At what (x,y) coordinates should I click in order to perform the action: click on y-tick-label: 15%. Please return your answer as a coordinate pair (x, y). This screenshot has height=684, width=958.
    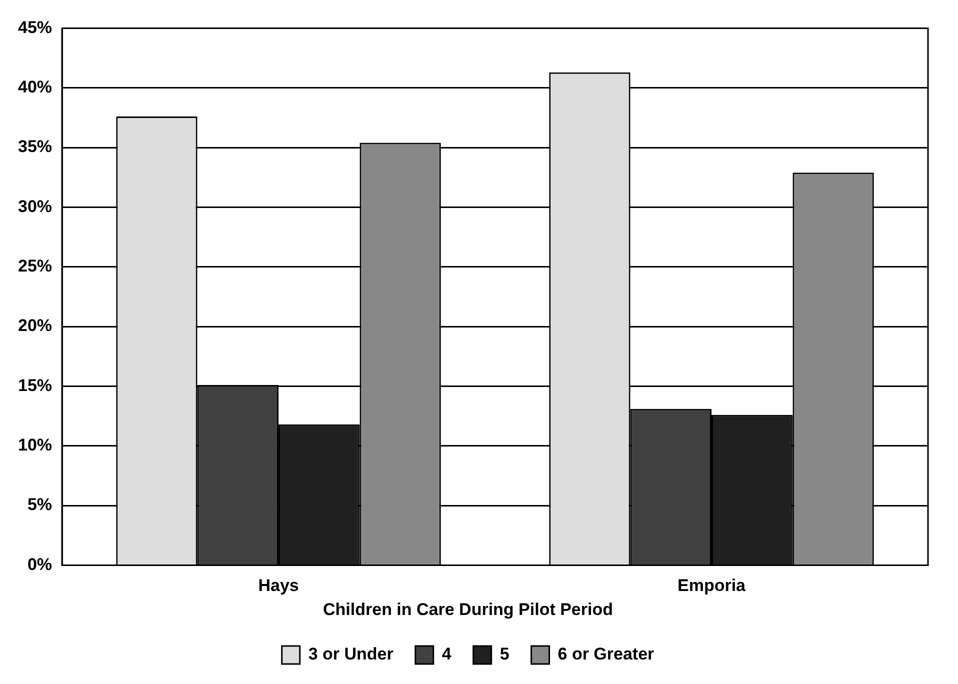
    Looking at the image, I should click on (35, 385).